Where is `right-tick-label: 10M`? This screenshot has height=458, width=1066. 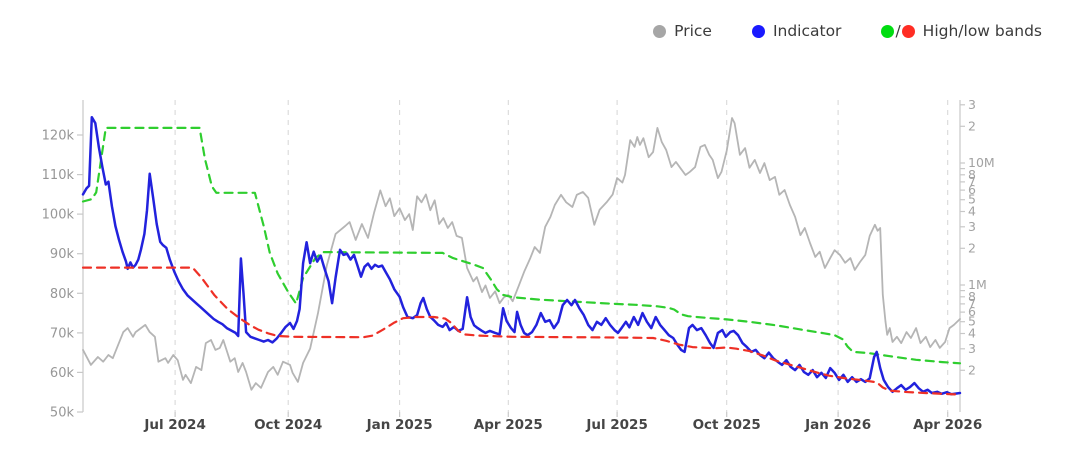 right-tick-label: 10M is located at coordinates (981, 162).